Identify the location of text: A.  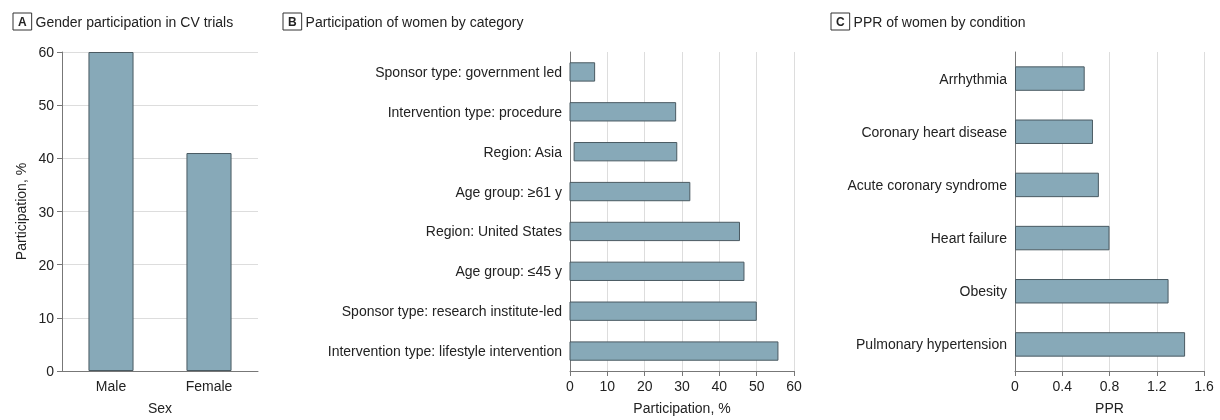
(22, 22).